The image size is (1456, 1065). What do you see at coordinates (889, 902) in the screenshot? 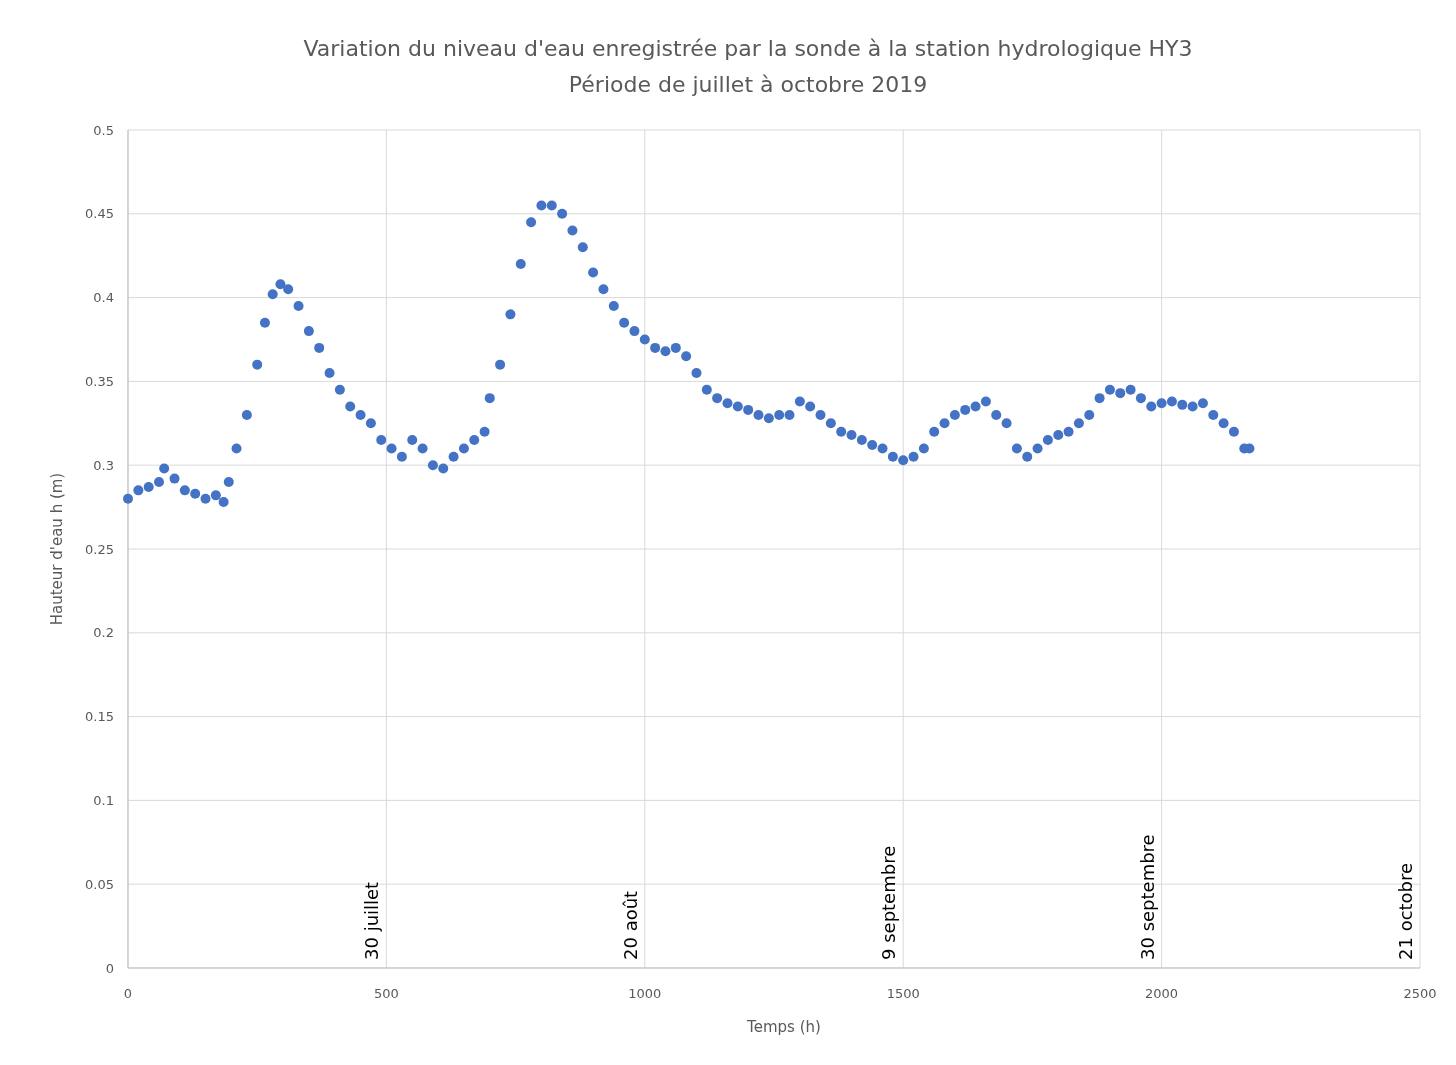
I see `annotation: 9 septembre` at bounding box center [889, 902].